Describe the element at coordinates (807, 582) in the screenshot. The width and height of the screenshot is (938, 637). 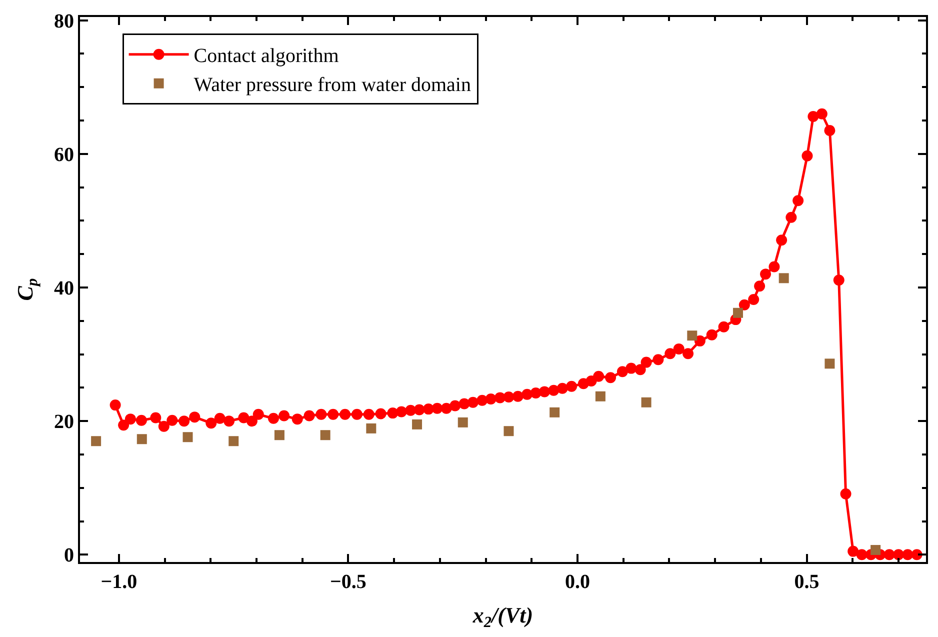
I see `x-tick-label: 0.5` at that location.